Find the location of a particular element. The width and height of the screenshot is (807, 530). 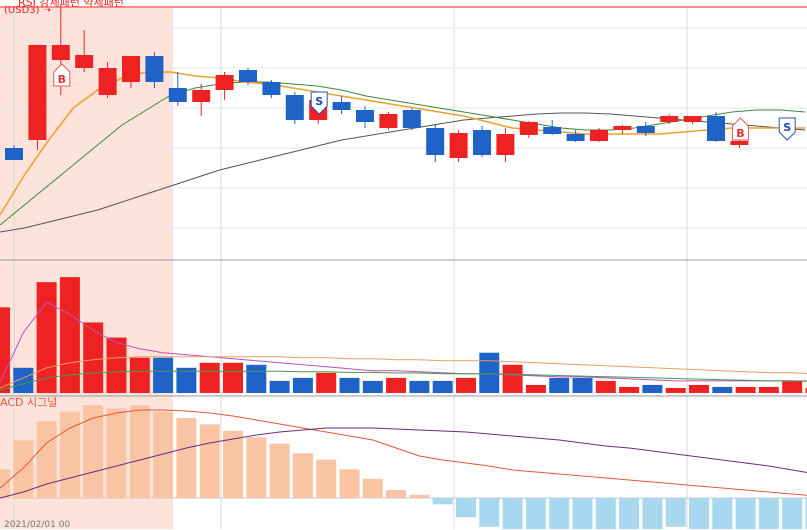

sell-signal-marker: S is located at coordinates (787, 129).